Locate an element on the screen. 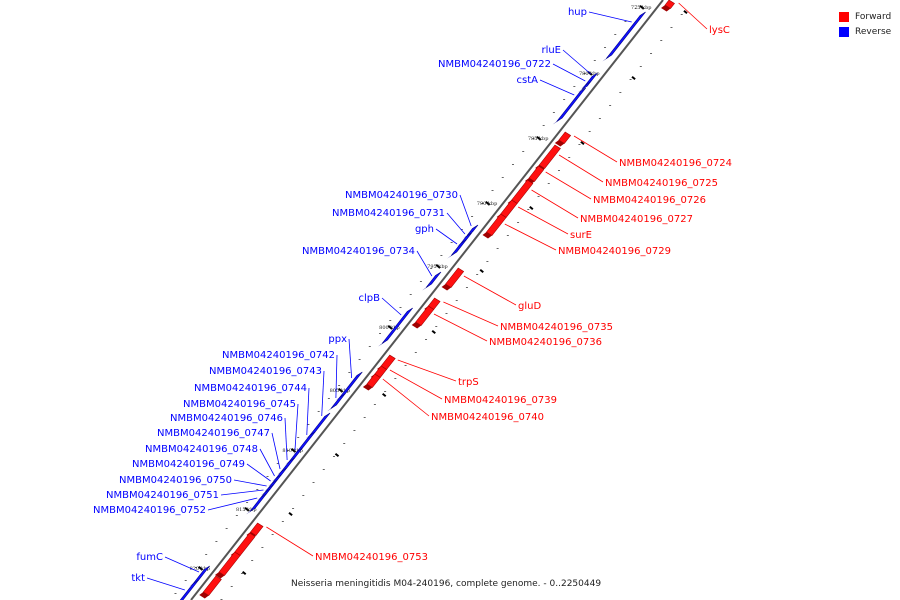 This screenshot has height=600, width=900. reverse-gene-label: fumC is located at coordinates (149, 557).